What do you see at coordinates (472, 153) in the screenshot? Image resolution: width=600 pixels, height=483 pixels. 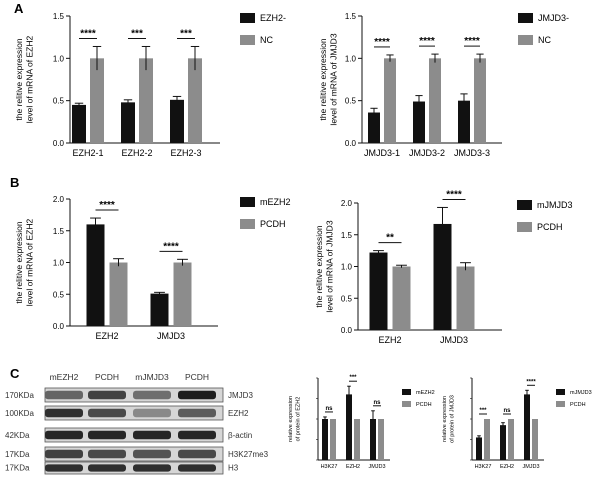 I see `x-tick-label: JMJD3-3` at bounding box center [472, 153].